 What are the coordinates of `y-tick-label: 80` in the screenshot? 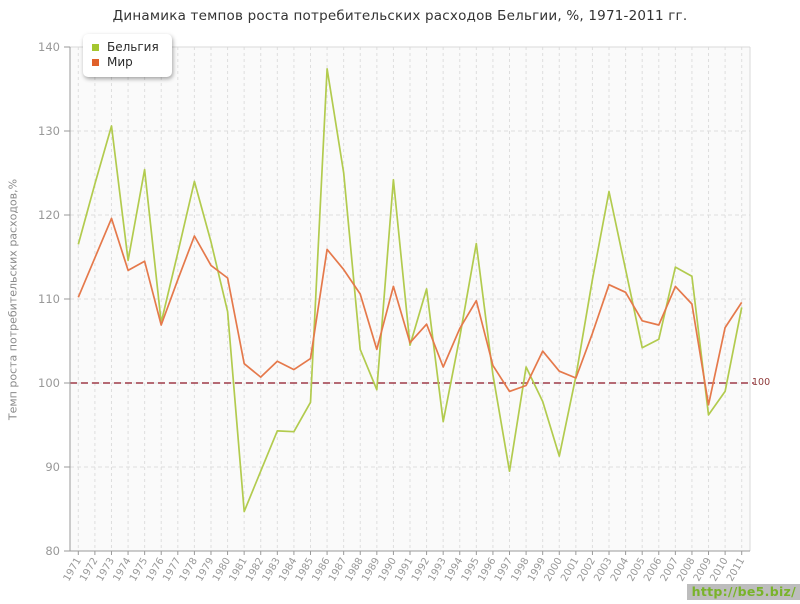 It's located at (52, 551).